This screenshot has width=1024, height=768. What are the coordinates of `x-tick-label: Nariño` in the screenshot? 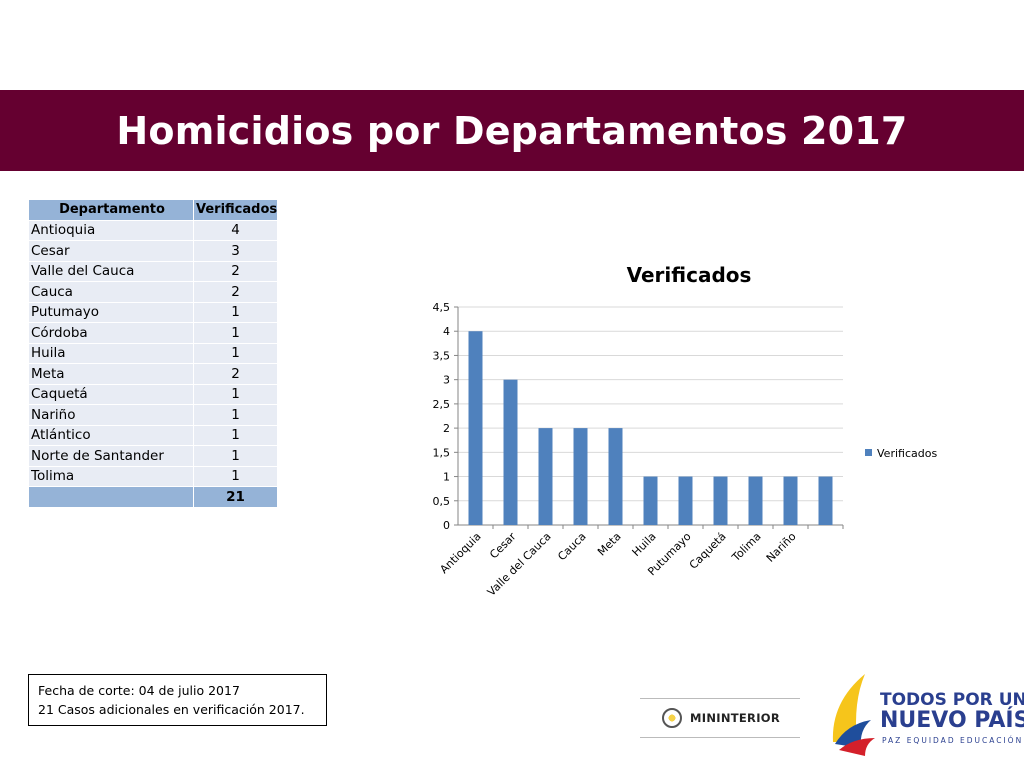 It's located at (781, 547).